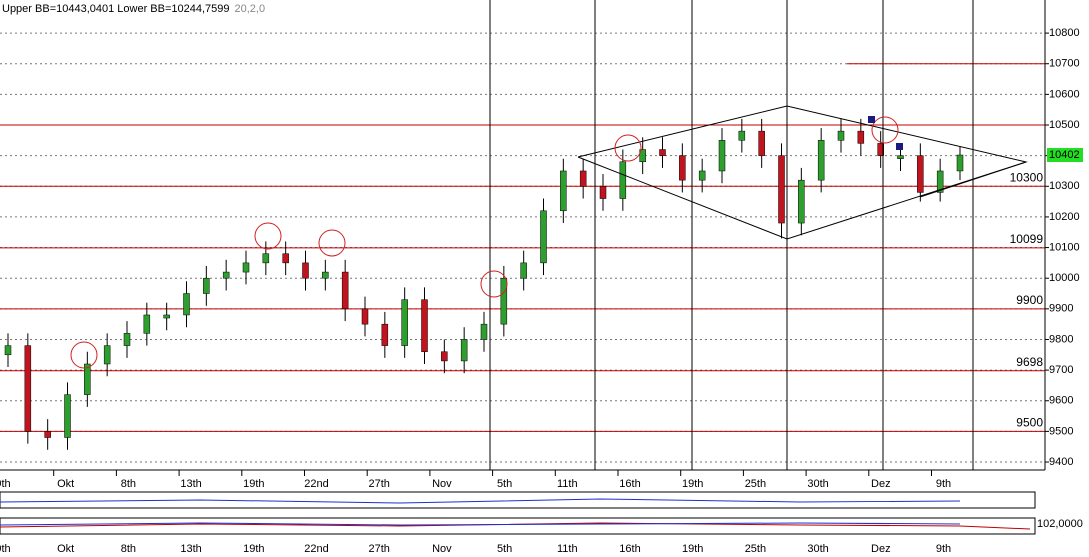 Image resolution: width=1089 pixels, height=557 pixels. Describe the element at coordinates (755, 549) in the screenshot. I see `x-tick-label: 25th` at that location.